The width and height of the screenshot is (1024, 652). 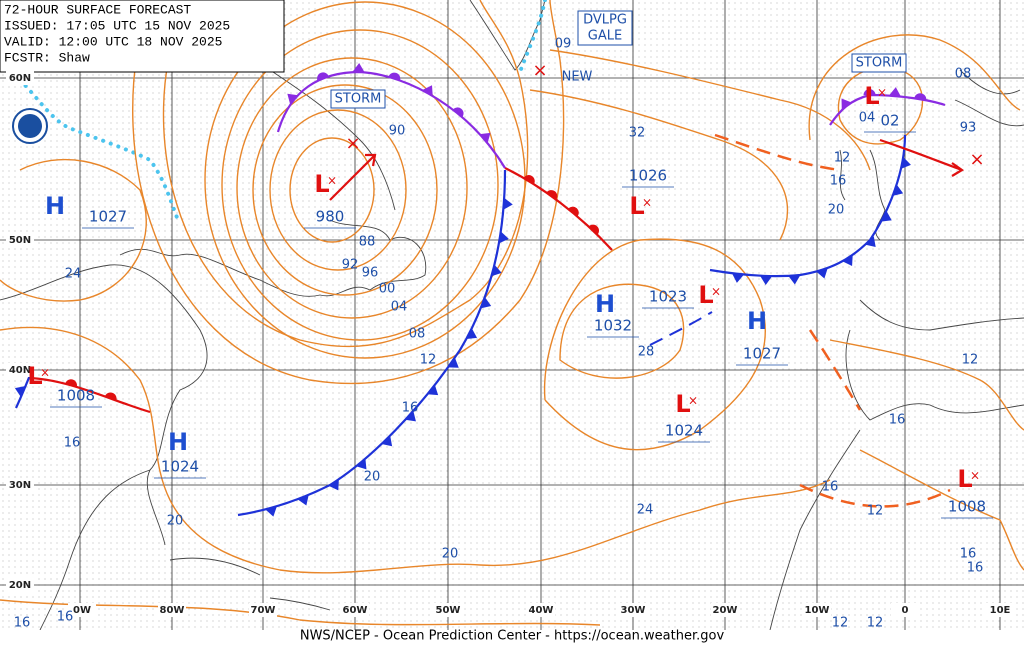 What do you see at coordinates (577, 77) in the screenshot?
I see `note: NEW` at bounding box center [577, 77].